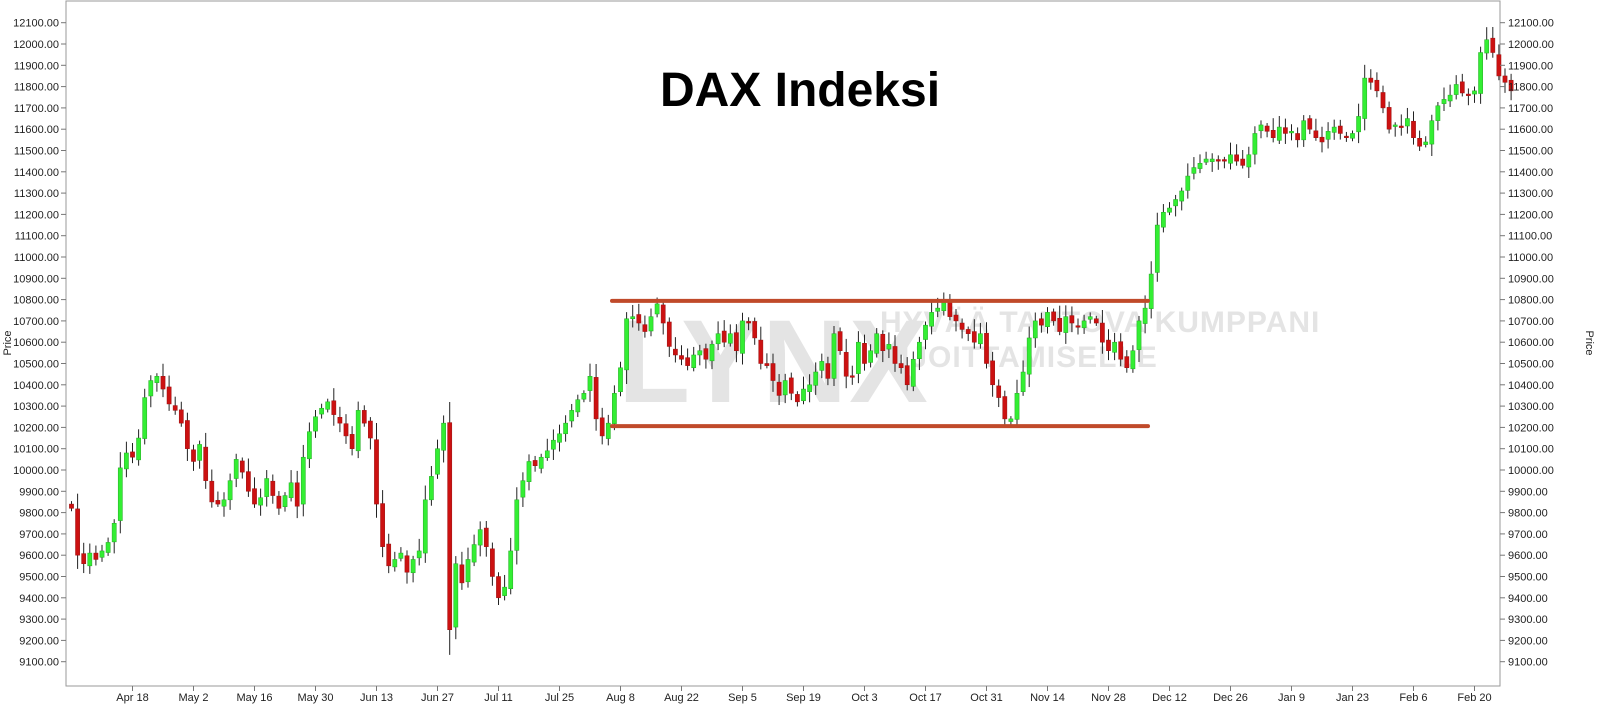  What do you see at coordinates (559, 698) in the screenshot?
I see `x-tick-label: Jul 25` at bounding box center [559, 698].